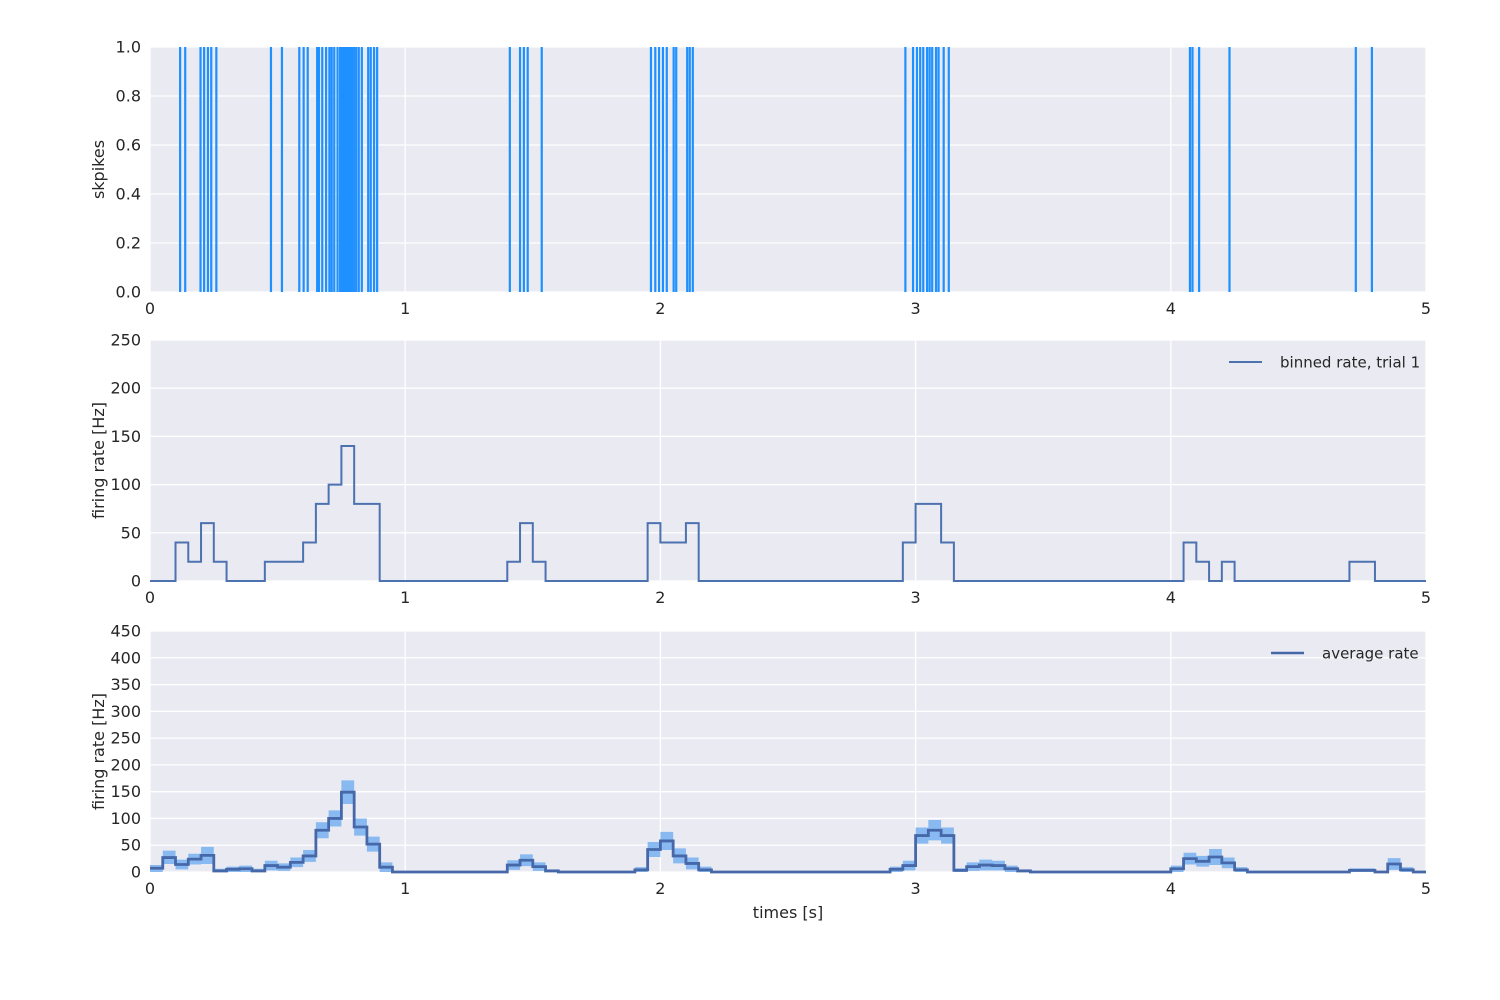  I want to click on legend-binned-rate: binned rate, trial 1, so click(1324, 363).